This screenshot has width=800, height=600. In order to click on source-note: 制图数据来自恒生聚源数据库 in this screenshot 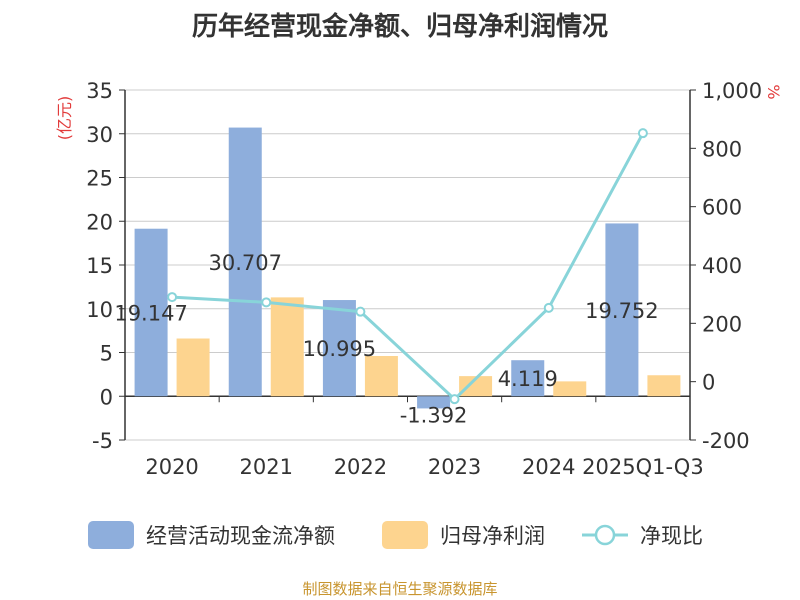, I will do `click(400, 589)`.